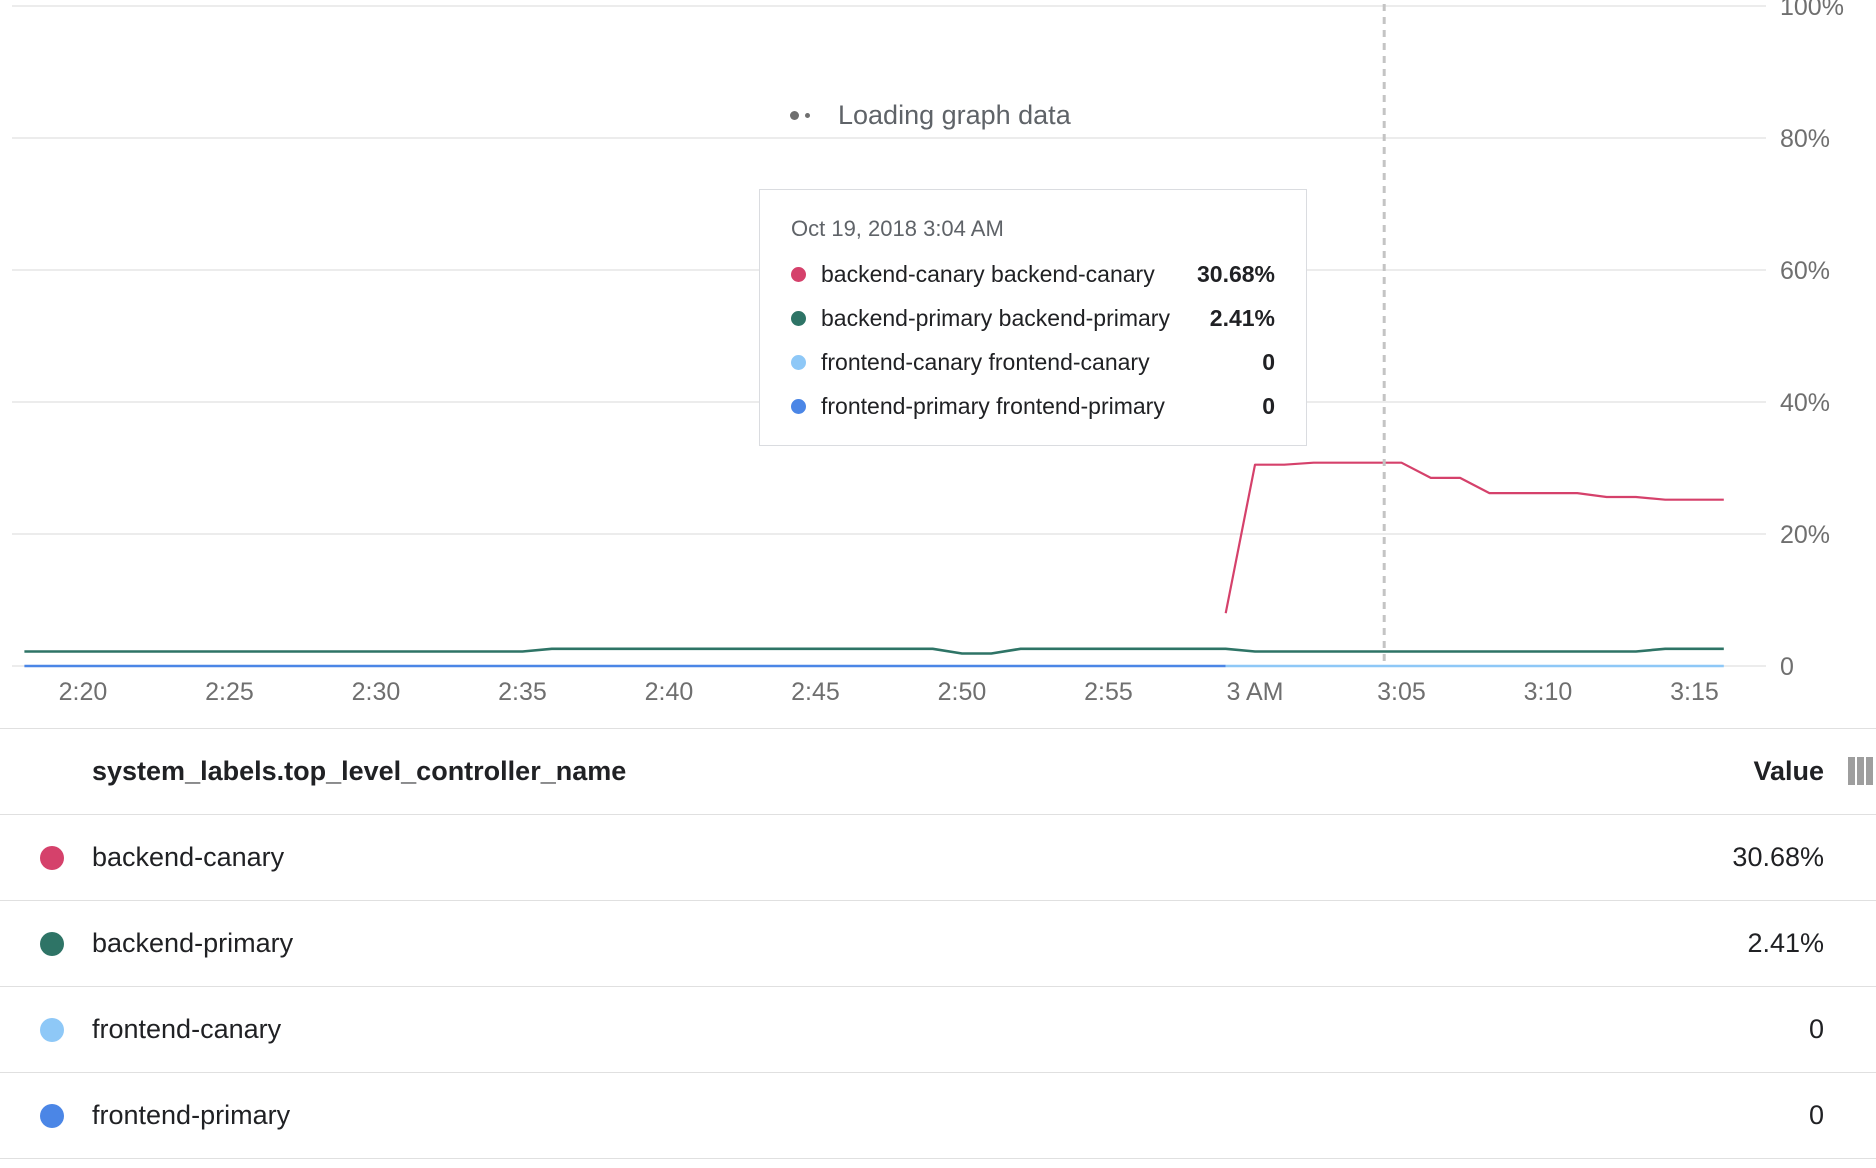 The height and width of the screenshot is (1168, 1876). Describe the element at coordinates (1235, 273) in the screenshot. I see `tooltip-series-value: 30.68%` at that location.